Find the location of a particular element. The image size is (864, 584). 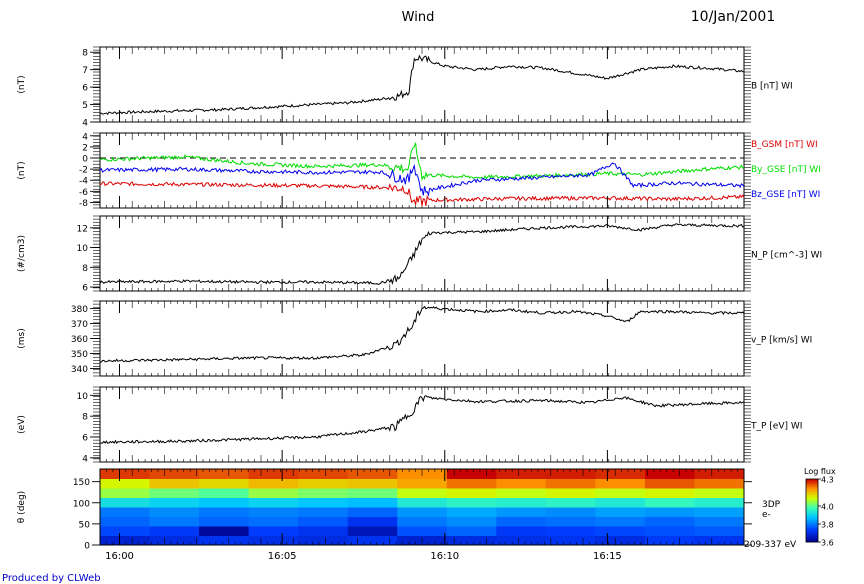

panel-t-p-ytick-label: 10 is located at coordinates (83, 397).